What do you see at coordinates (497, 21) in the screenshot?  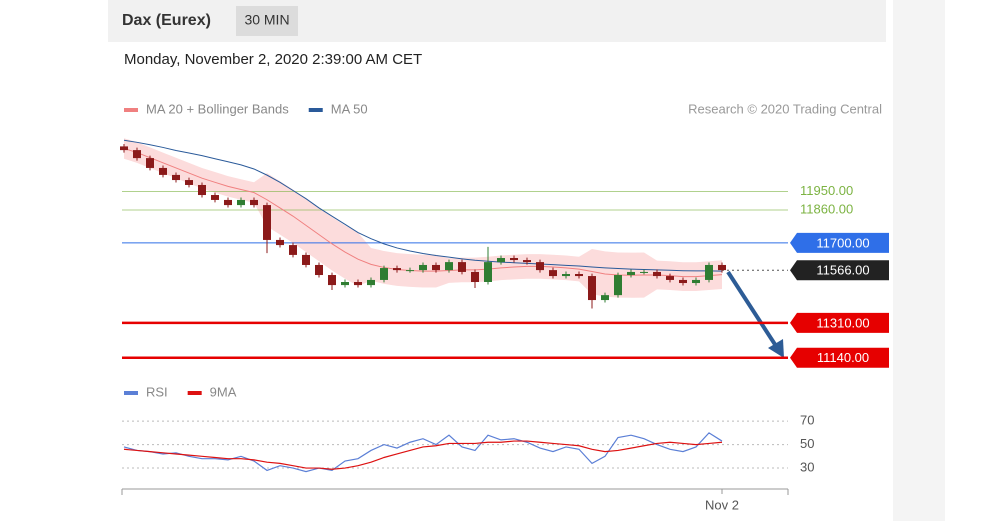 I see `header-bar` at bounding box center [497, 21].